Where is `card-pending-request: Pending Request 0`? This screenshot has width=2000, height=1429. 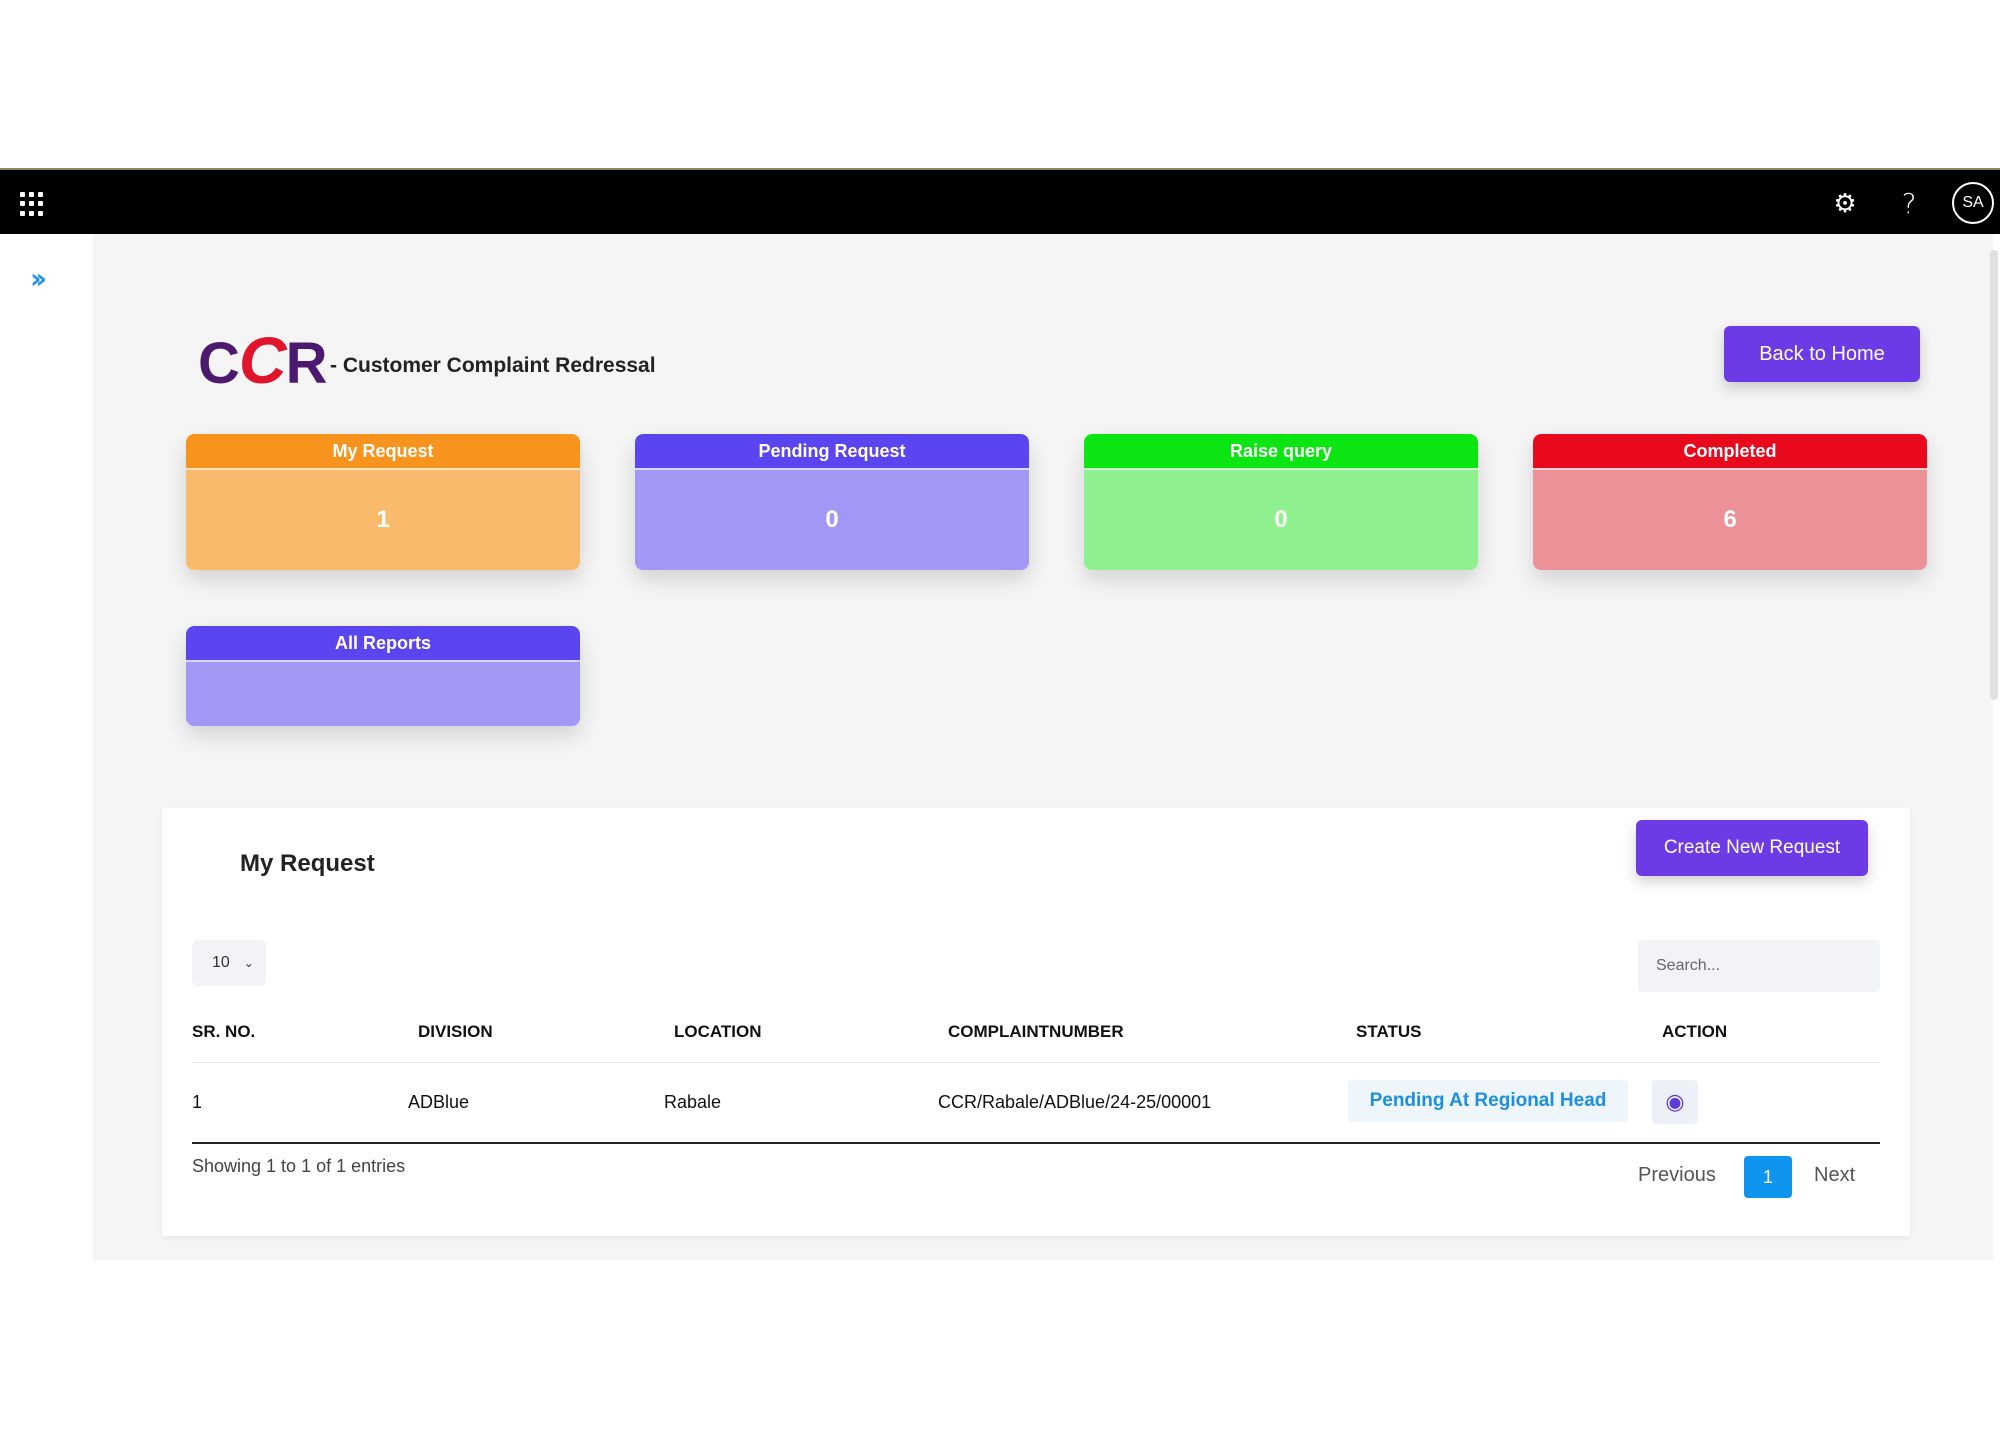 card-pending-request: Pending Request 0 is located at coordinates (832, 502).